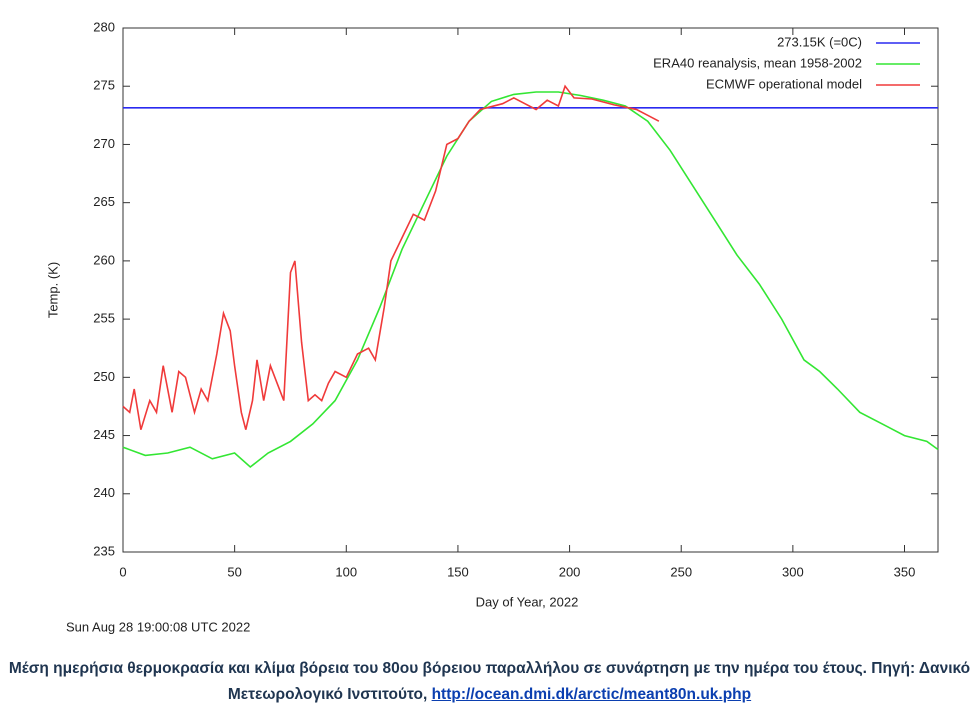  Describe the element at coordinates (905, 571) in the screenshot. I see `x-tick-label: 350` at that location.